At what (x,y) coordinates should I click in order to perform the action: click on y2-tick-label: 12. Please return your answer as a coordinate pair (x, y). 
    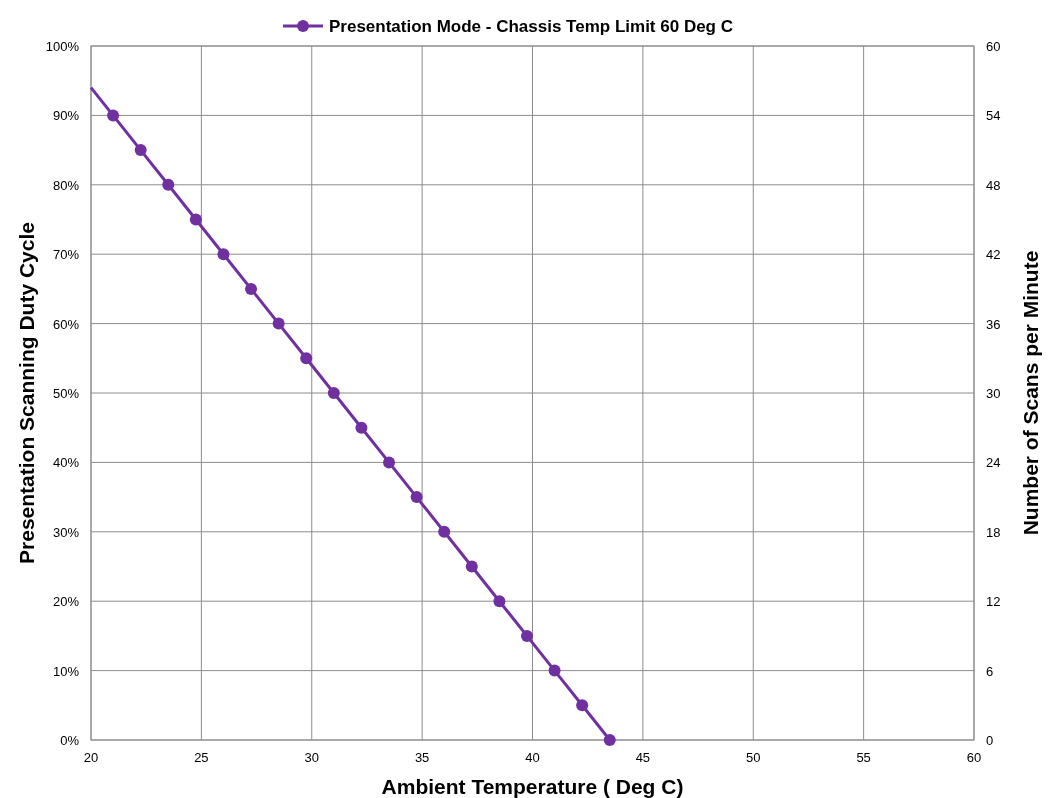
    Looking at the image, I should click on (993, 602).